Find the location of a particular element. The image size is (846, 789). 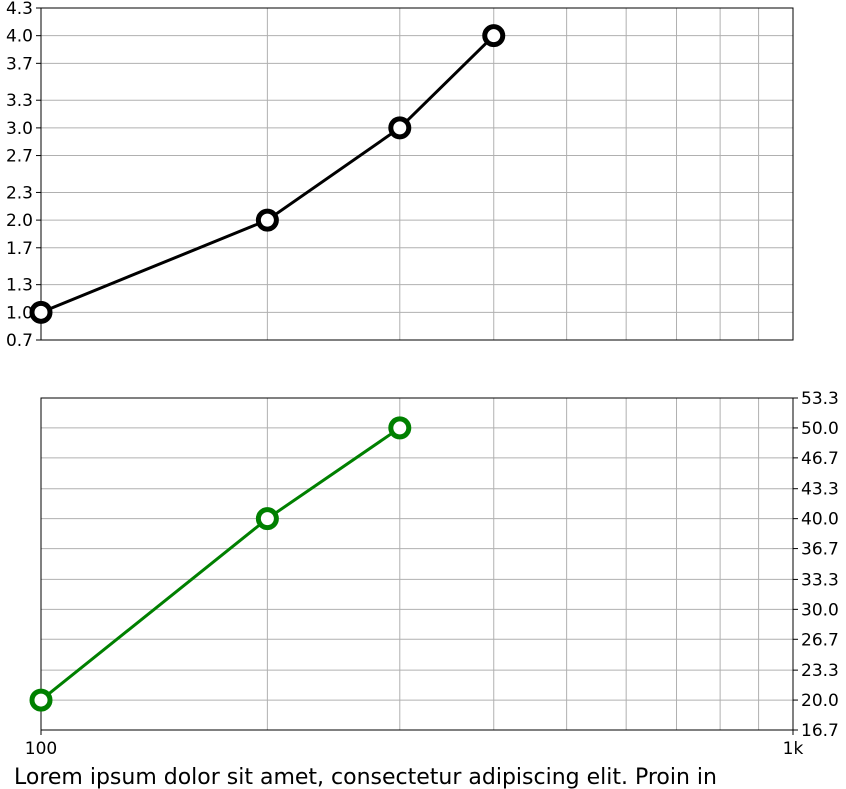

y-tick-label: 20.0 is located at coordinates (820, 701).